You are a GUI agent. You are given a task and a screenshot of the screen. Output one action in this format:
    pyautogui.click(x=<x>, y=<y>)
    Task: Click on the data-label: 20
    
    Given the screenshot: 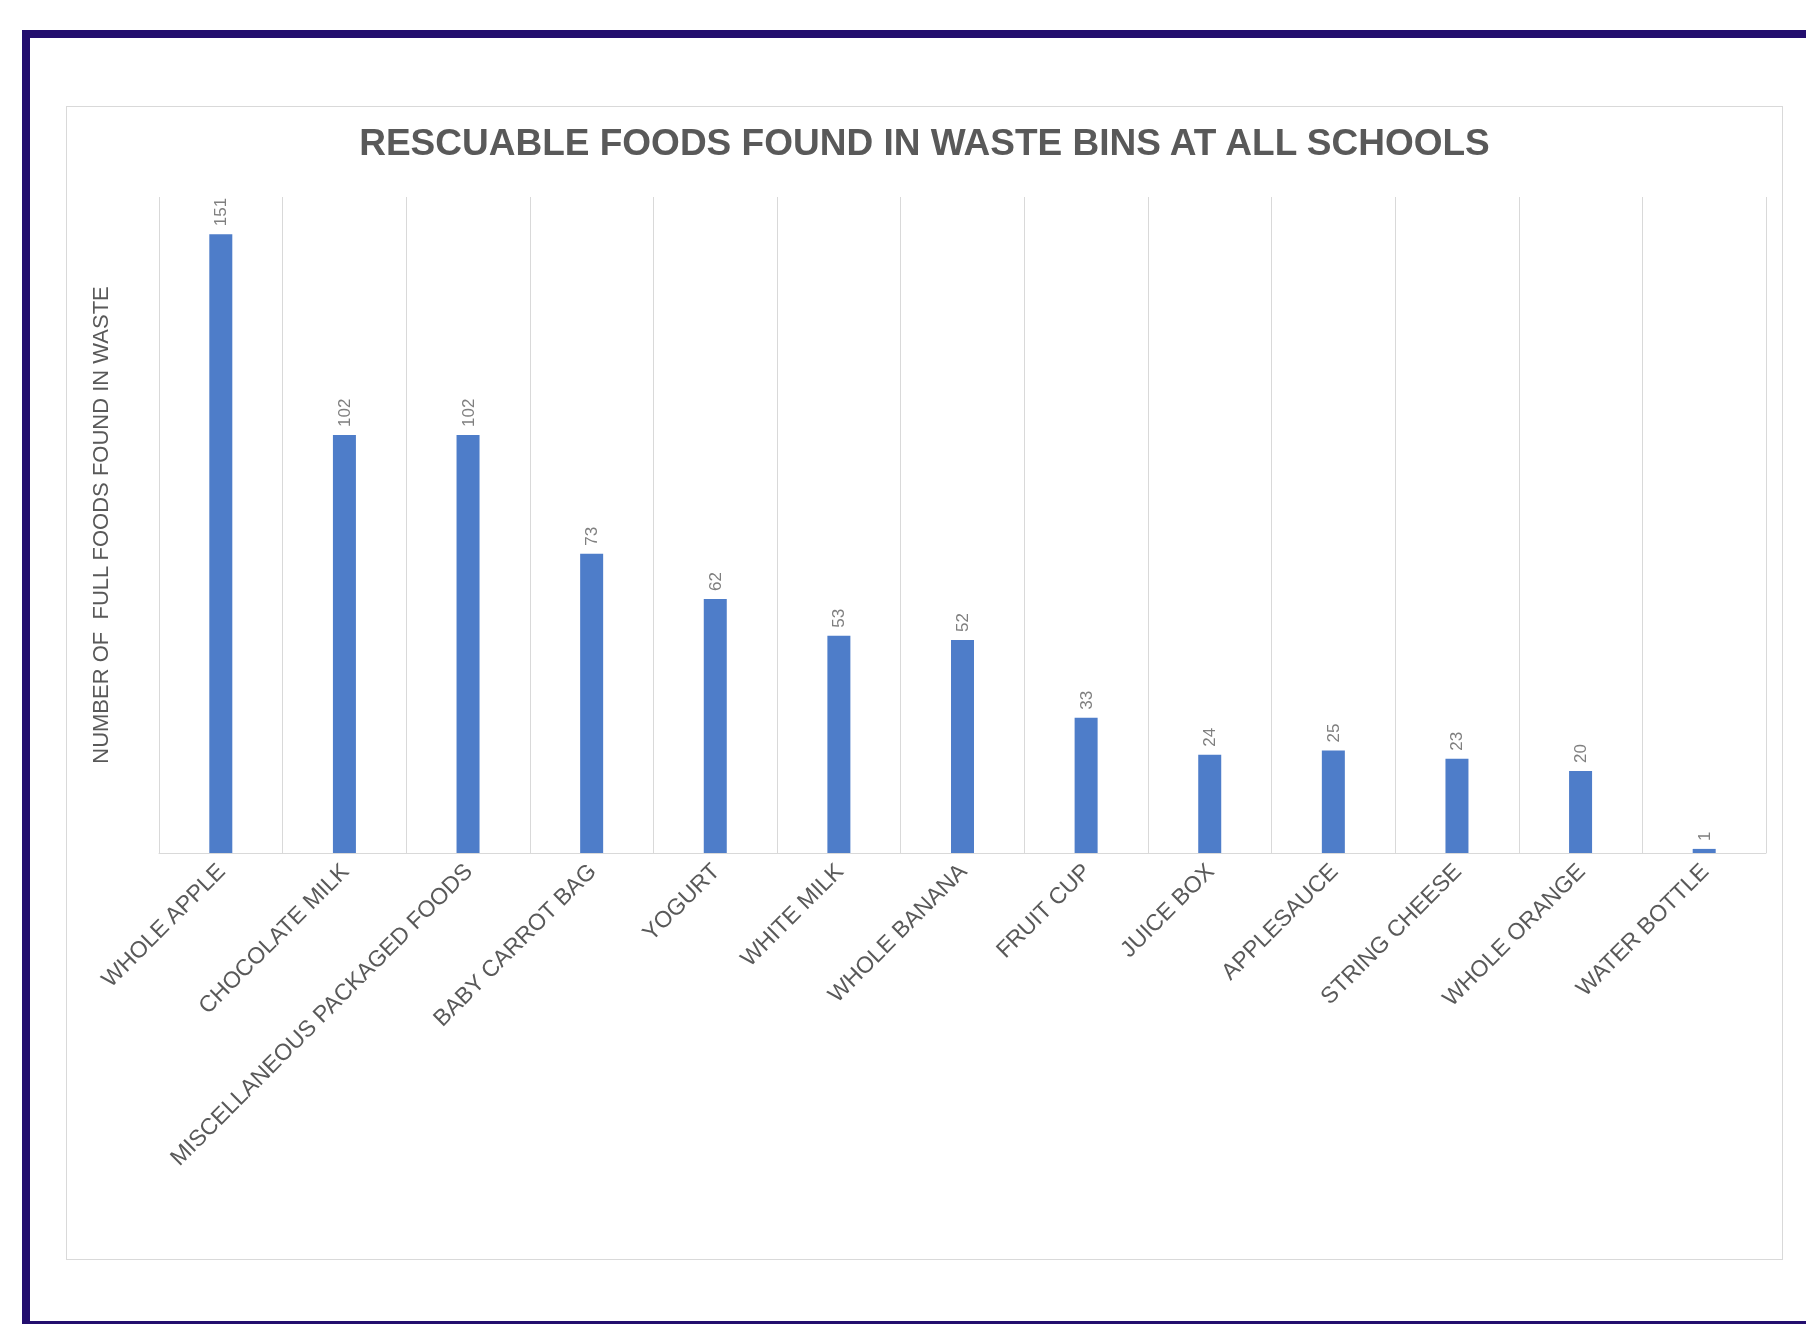 What is the action you would take?
    pyautogui.click(x=1581, y=754)
    